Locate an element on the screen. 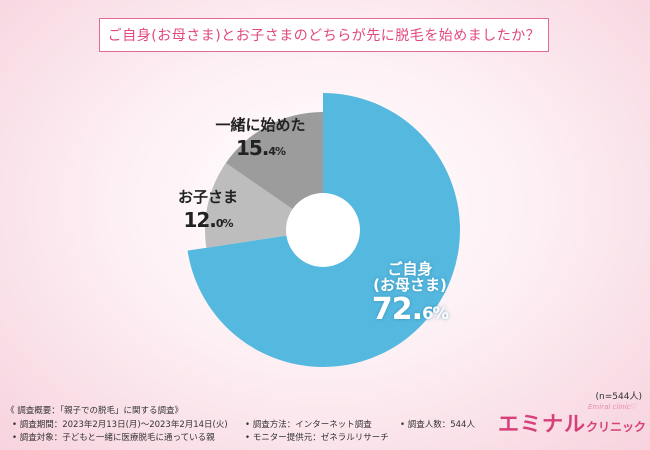 The height and width of the screenshot is (450, 650). survey-target: • 調査対象：子どもと一緒に医療脱毛に通っている親 is located at coordinates (113, 438).